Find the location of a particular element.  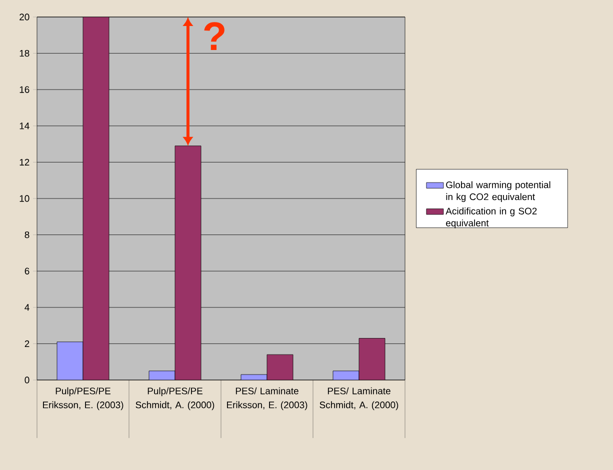

y-tick-label: 20 is located at coordinates (25, 17).